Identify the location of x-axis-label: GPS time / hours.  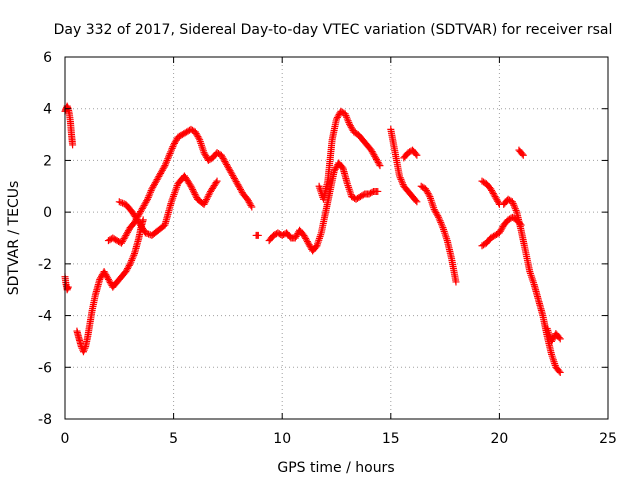
(335, 468).